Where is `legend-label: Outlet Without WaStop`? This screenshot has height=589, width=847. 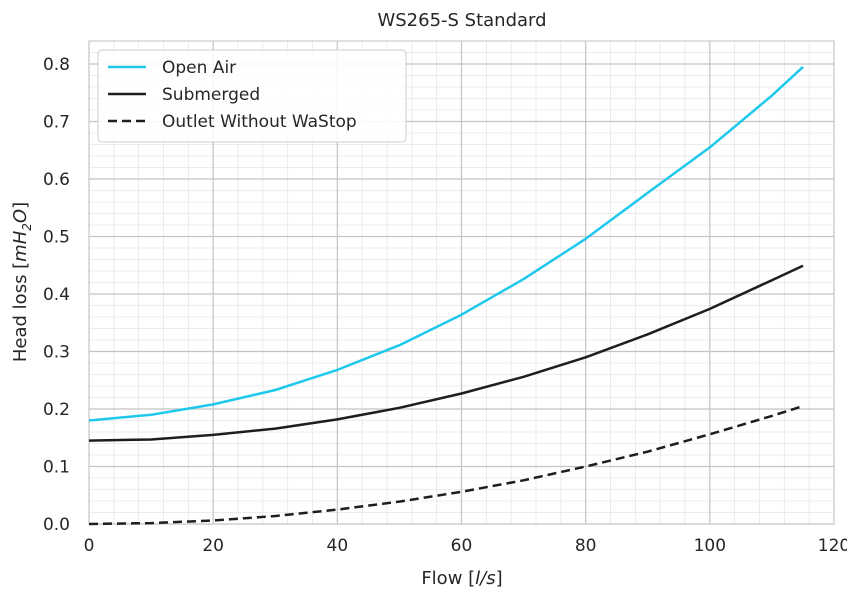 legend-label: Outlet Without WaStop is located at coordinates (259, 122).